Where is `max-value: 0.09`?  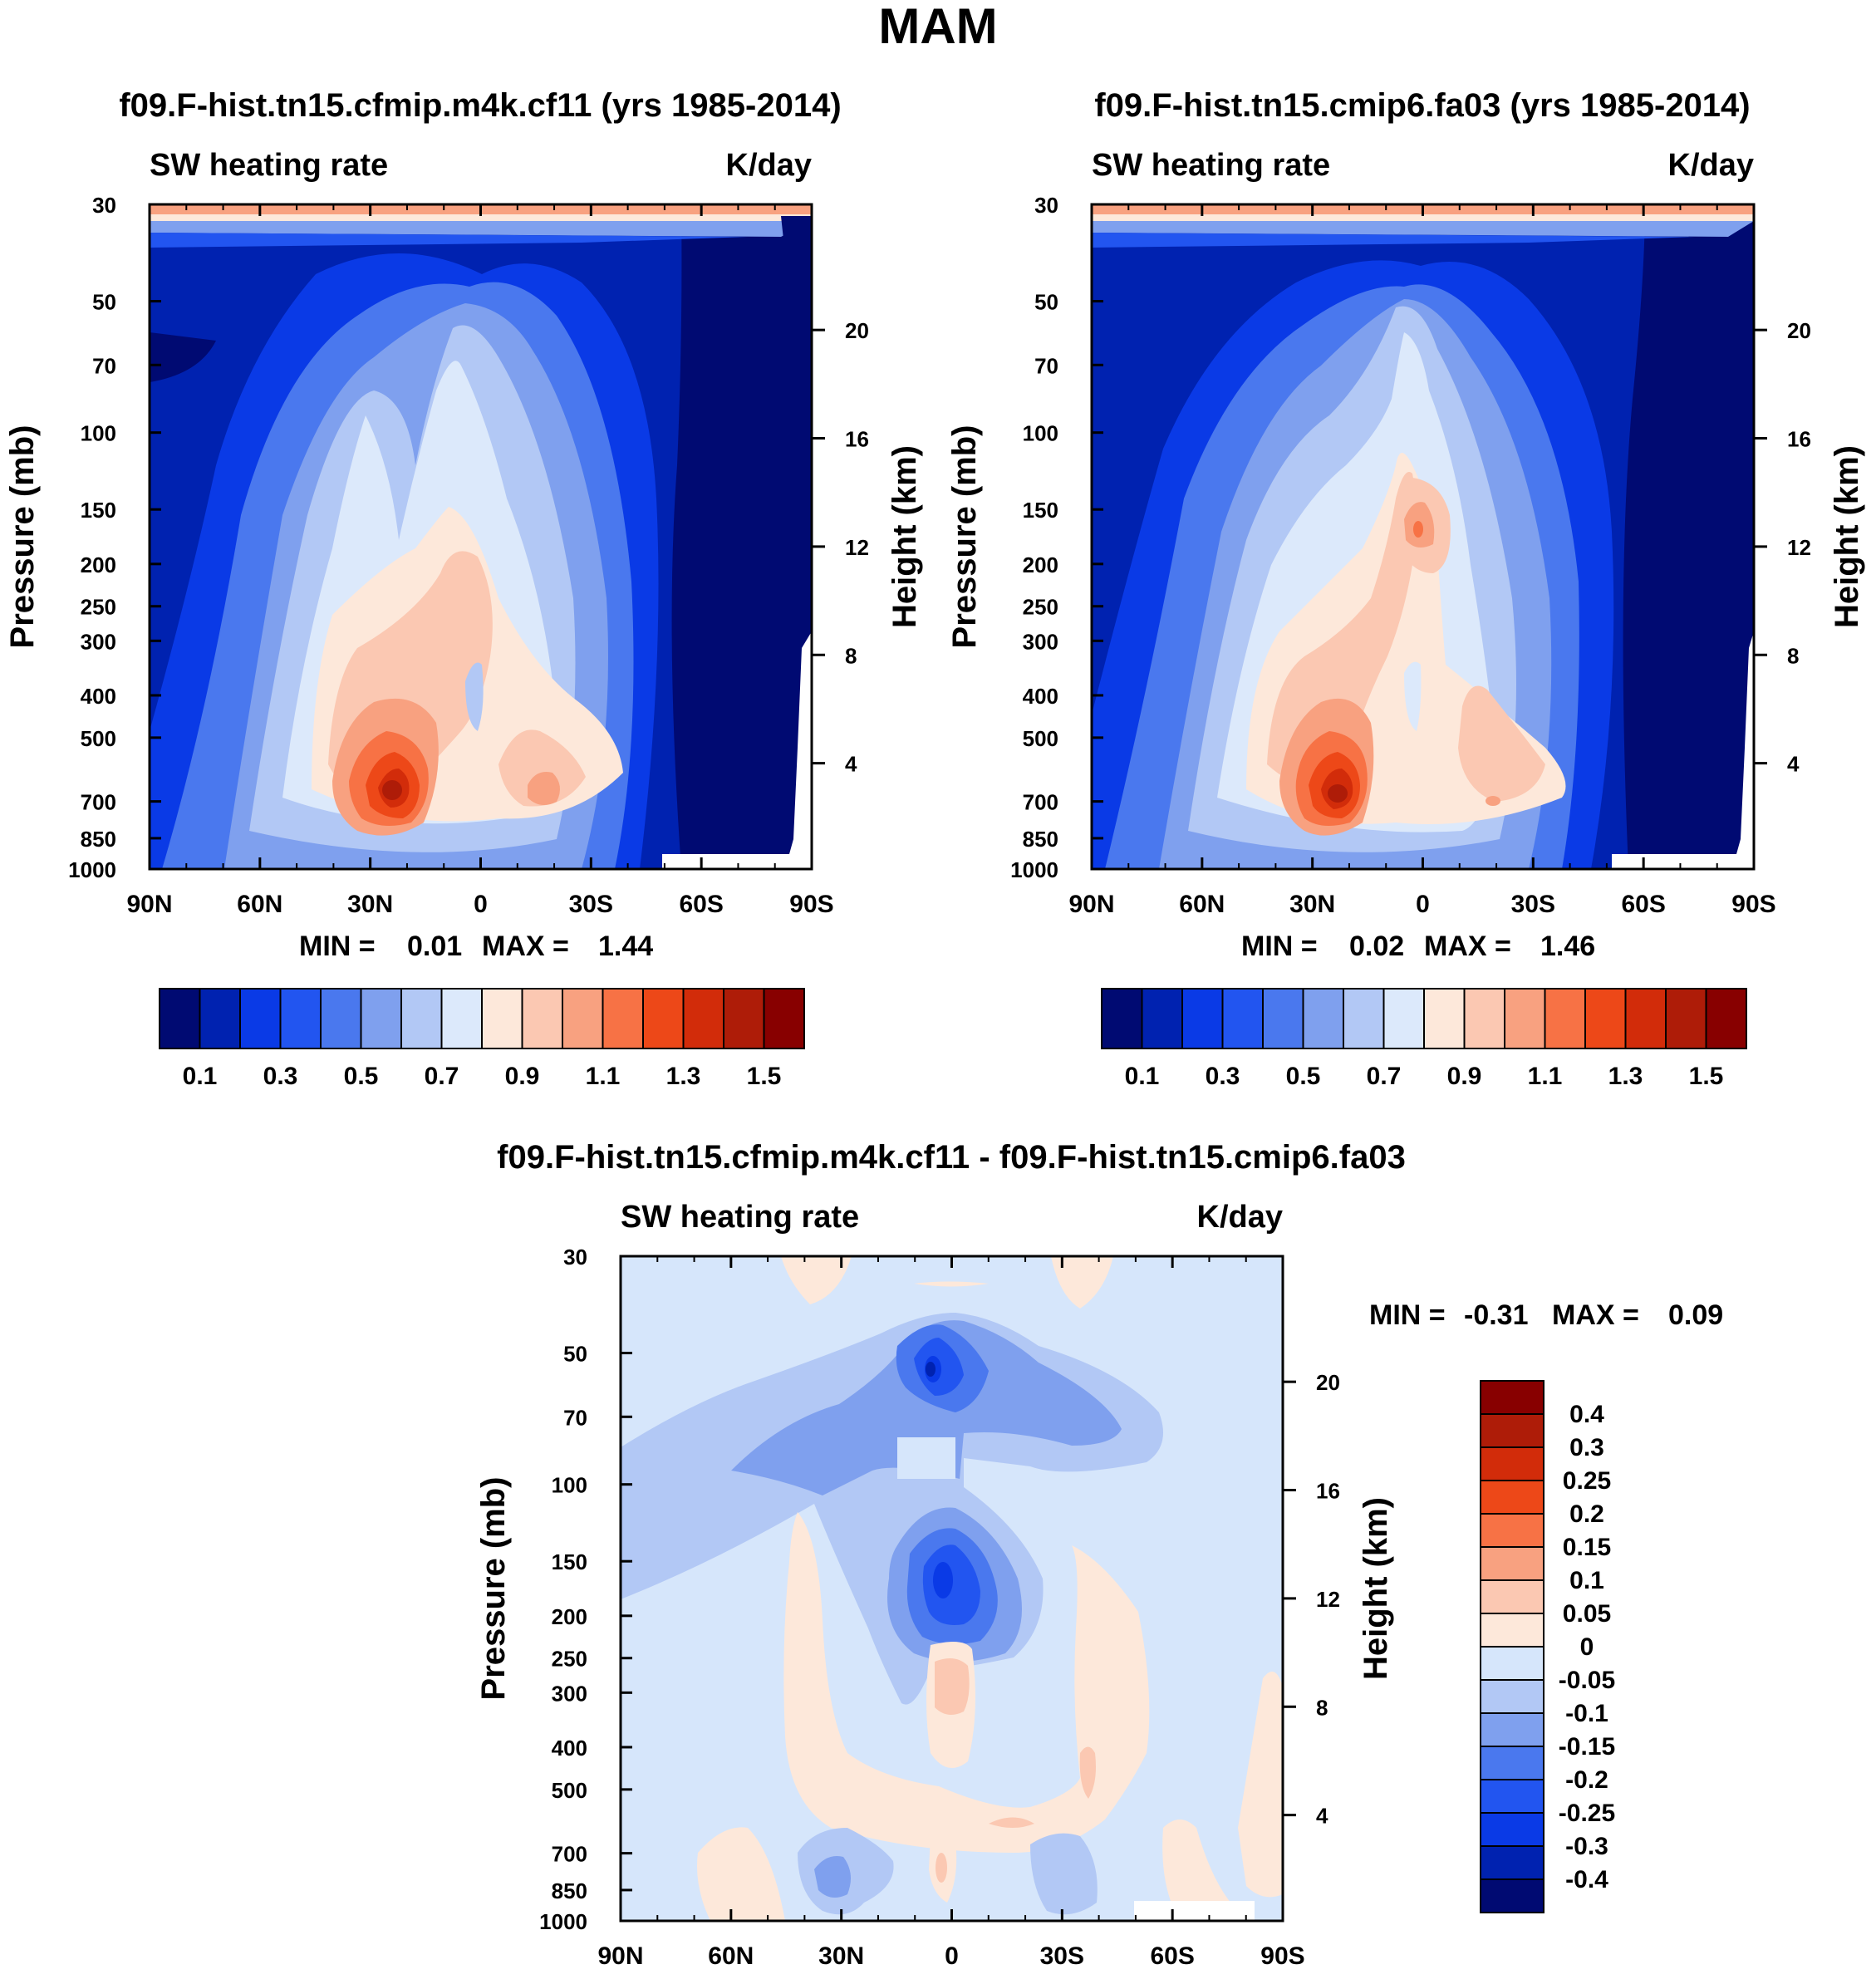 max-value: 0.09 is located at coordinates (1695, 1315).